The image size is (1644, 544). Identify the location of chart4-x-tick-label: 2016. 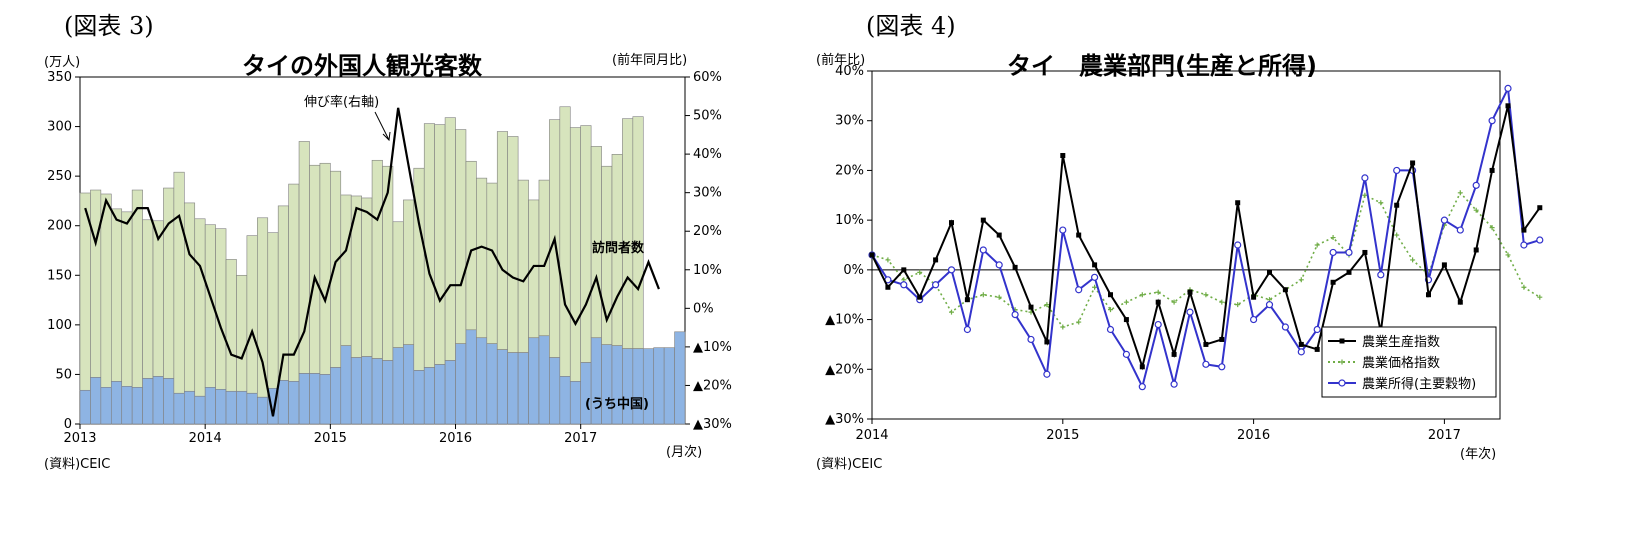
(1253, 435).